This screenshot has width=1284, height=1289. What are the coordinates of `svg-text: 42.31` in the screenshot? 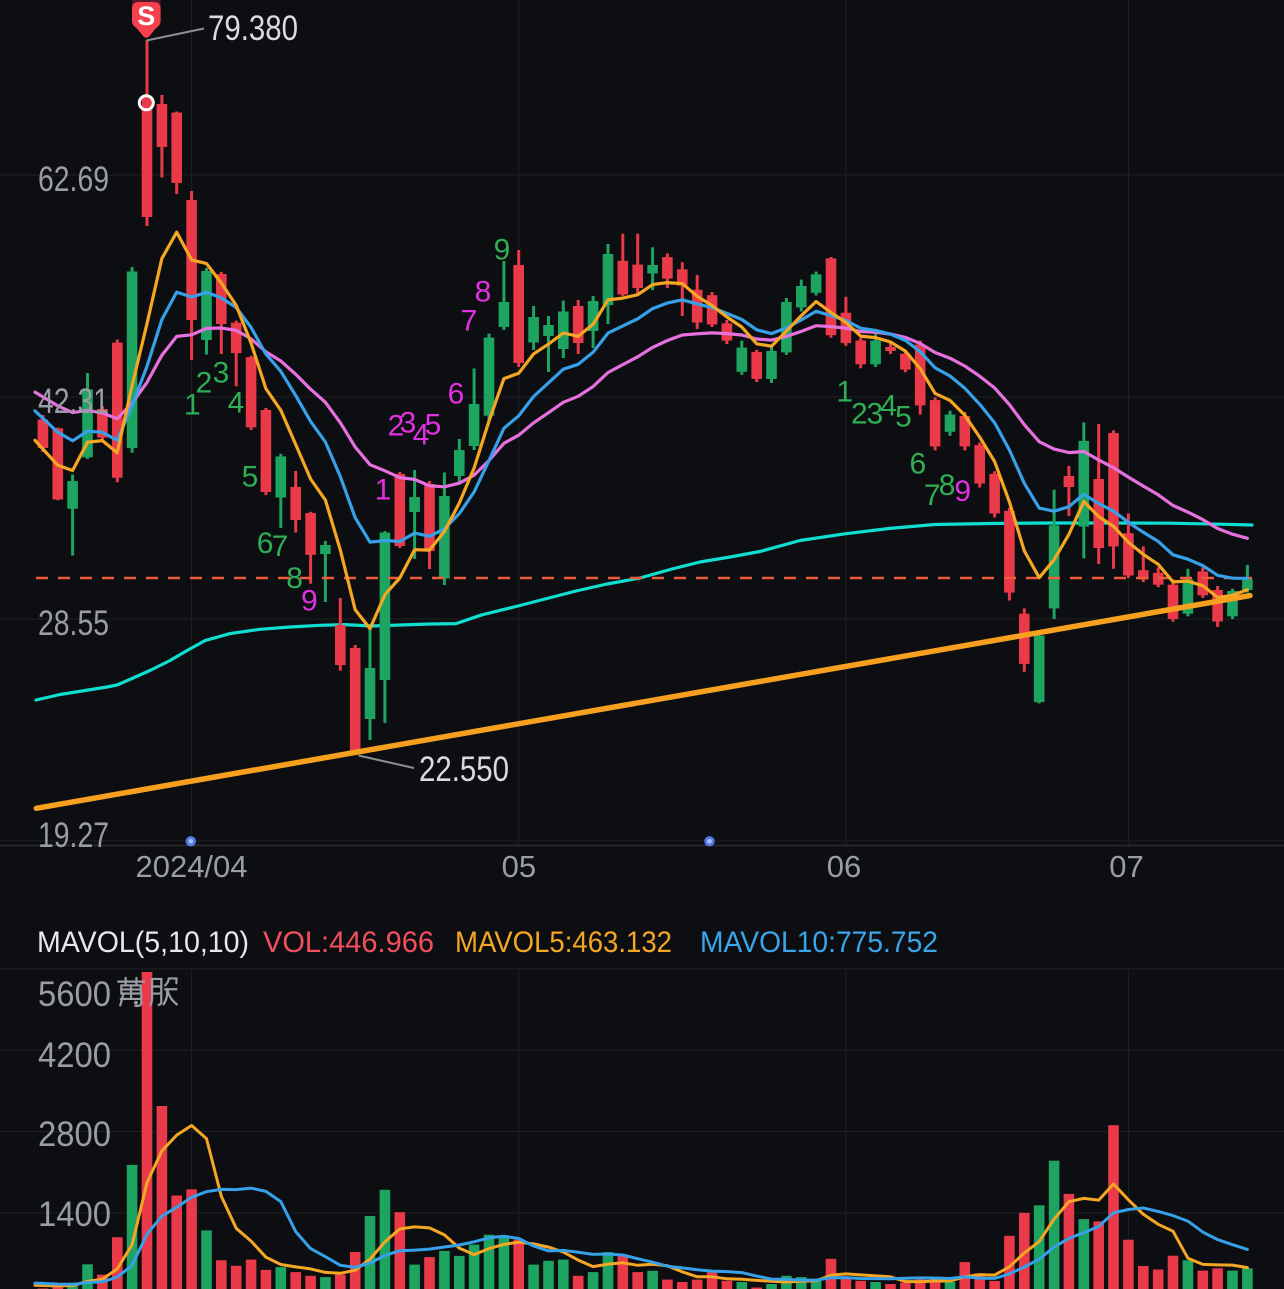 It's located at (73, 401).